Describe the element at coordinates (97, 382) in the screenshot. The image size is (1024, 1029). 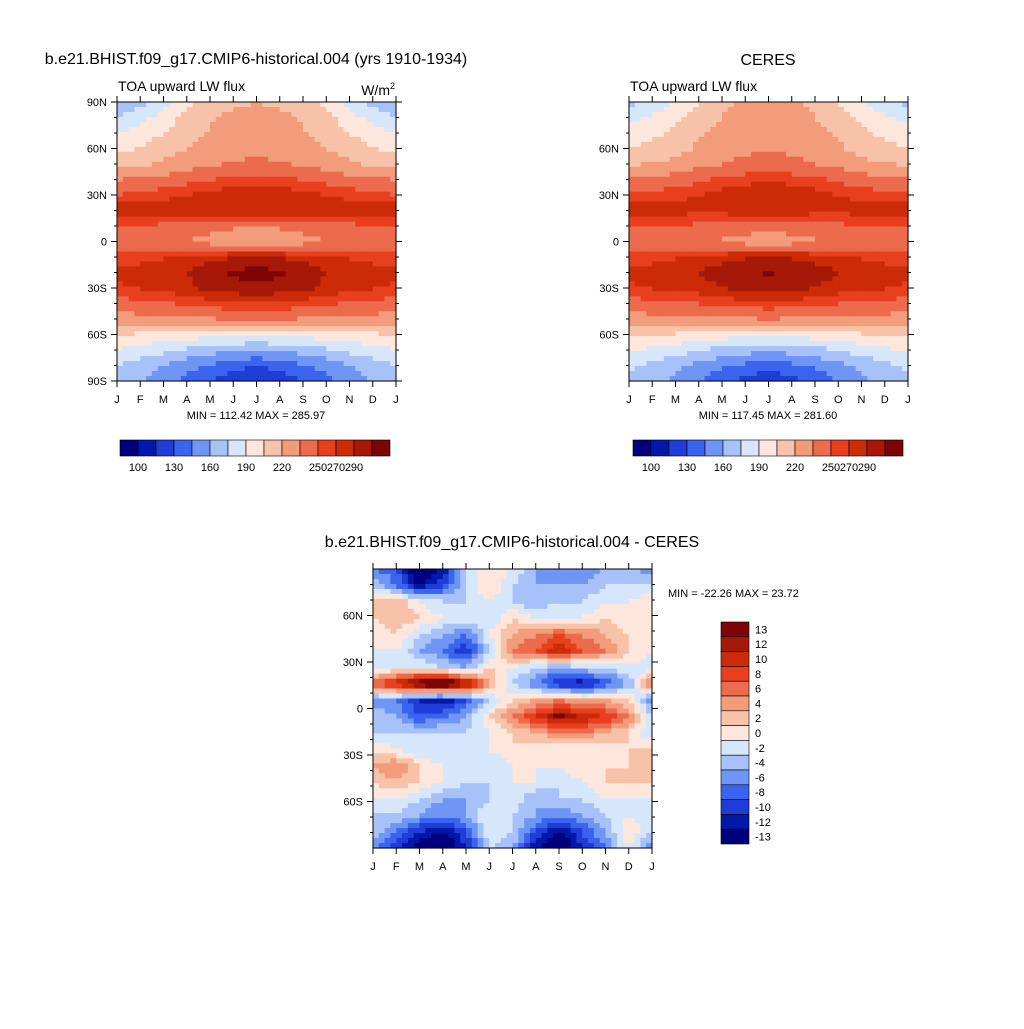
I see `y-tick-label: 90S` at that location.